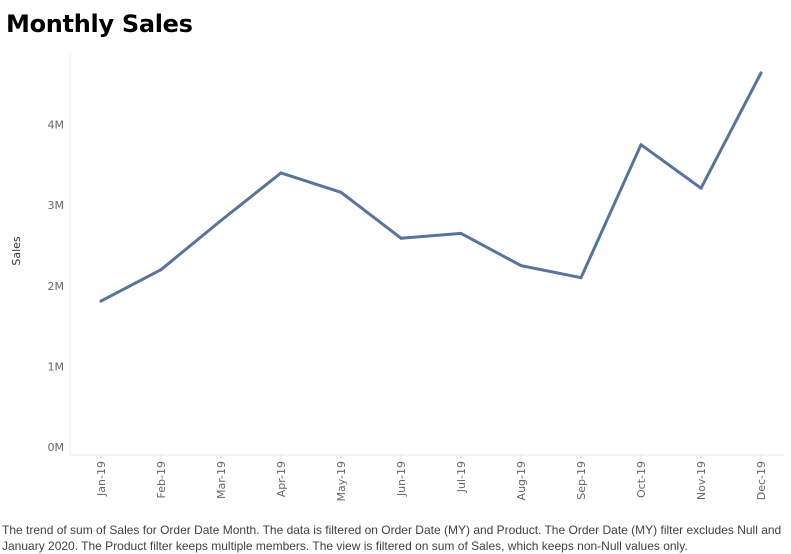 The height and width of the screenshot is (554, 791). I want to click on x-tick-label: Jul-19, so click(461, 477).